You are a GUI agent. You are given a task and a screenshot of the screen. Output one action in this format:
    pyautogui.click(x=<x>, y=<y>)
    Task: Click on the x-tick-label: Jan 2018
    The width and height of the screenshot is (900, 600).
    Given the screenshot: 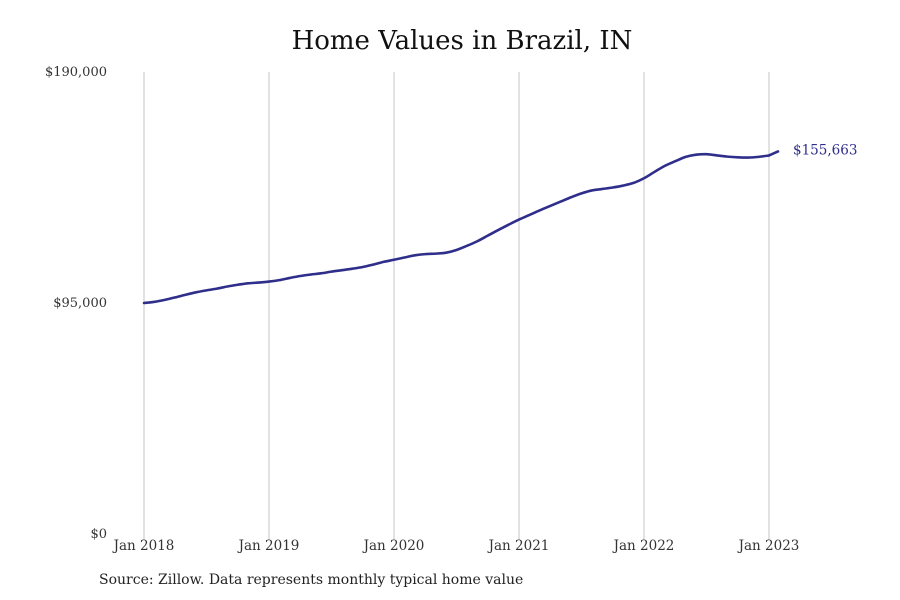 What is the action you would take?
    pyautogui.click(x=143, y=546)
    